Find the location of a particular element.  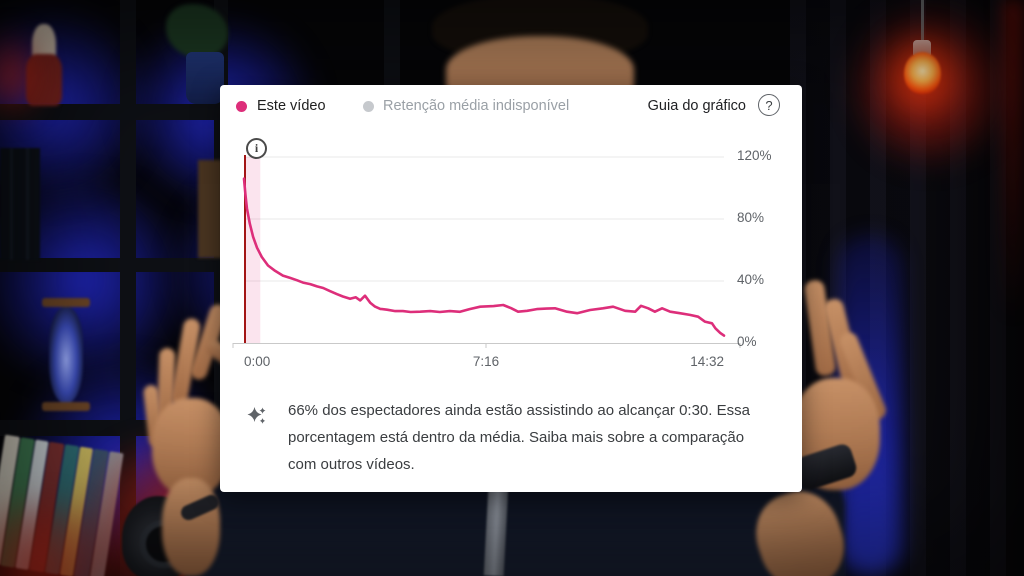

y-tick-120: 120% is located at coordinates (754, 155).